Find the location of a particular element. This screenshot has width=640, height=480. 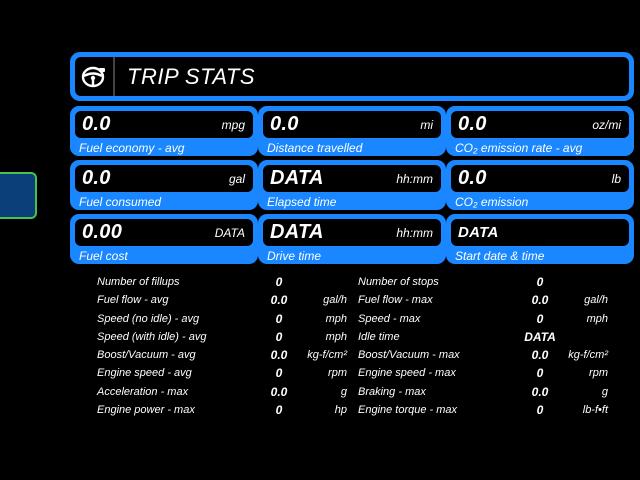

stat-label: Engine power - max is located at coordinates (146, 410).